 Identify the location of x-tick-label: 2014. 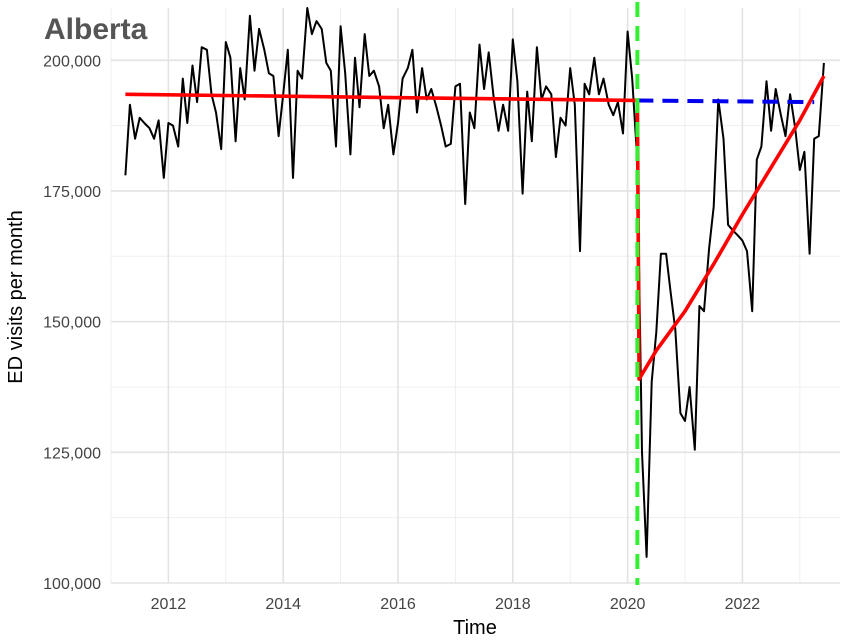
(283, 604).